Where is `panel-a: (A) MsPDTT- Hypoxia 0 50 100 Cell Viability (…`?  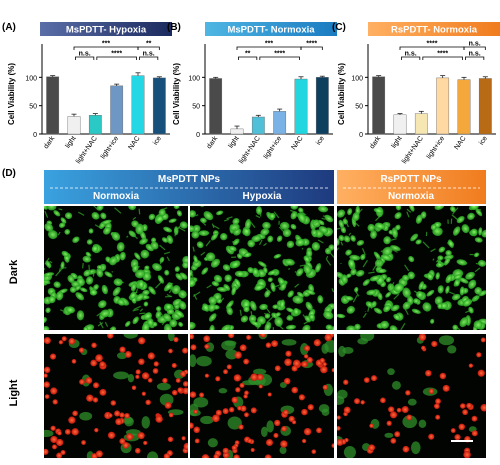 panel-a: (A) MsPDTT- Hypoxia 0 50 100 Cell Viability (… is located at coordinates (87, 93).